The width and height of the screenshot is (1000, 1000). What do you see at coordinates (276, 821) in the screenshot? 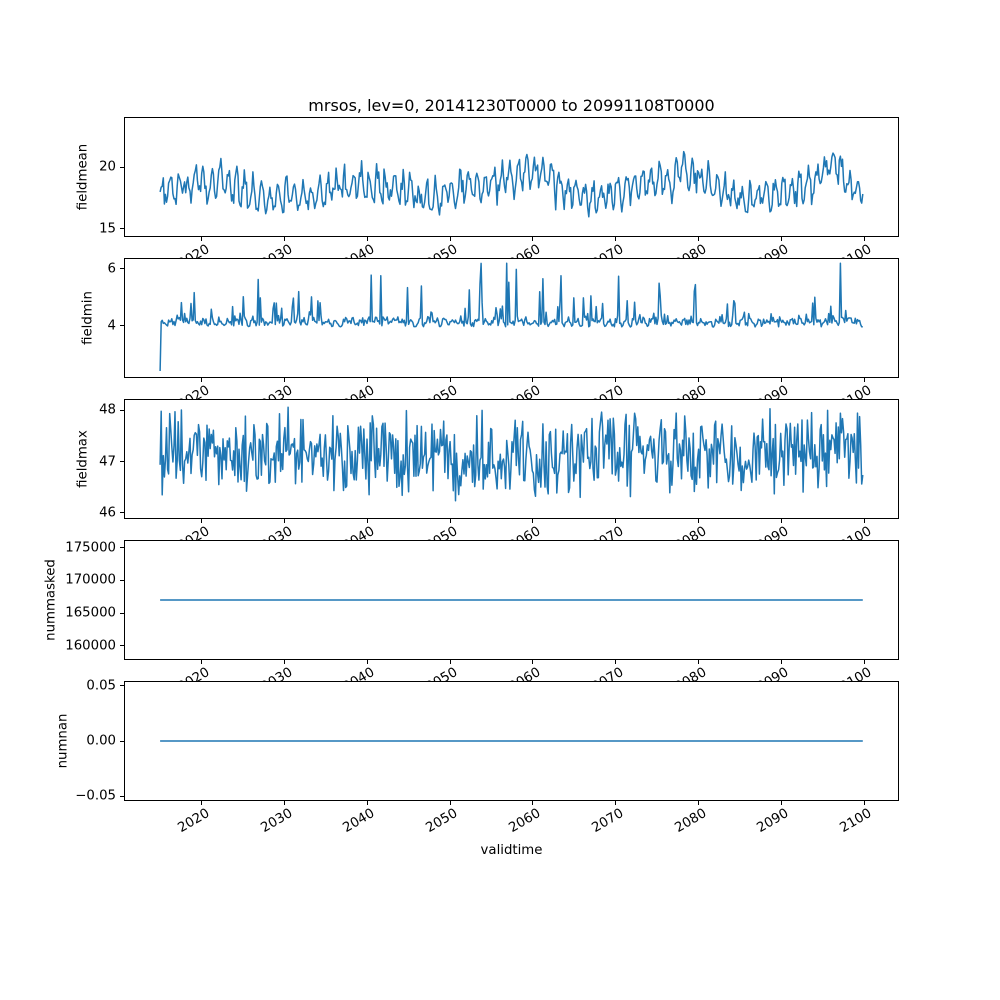
I see `x-tick-label-numnan-2030: 2030` at bounding box center [276, 821].